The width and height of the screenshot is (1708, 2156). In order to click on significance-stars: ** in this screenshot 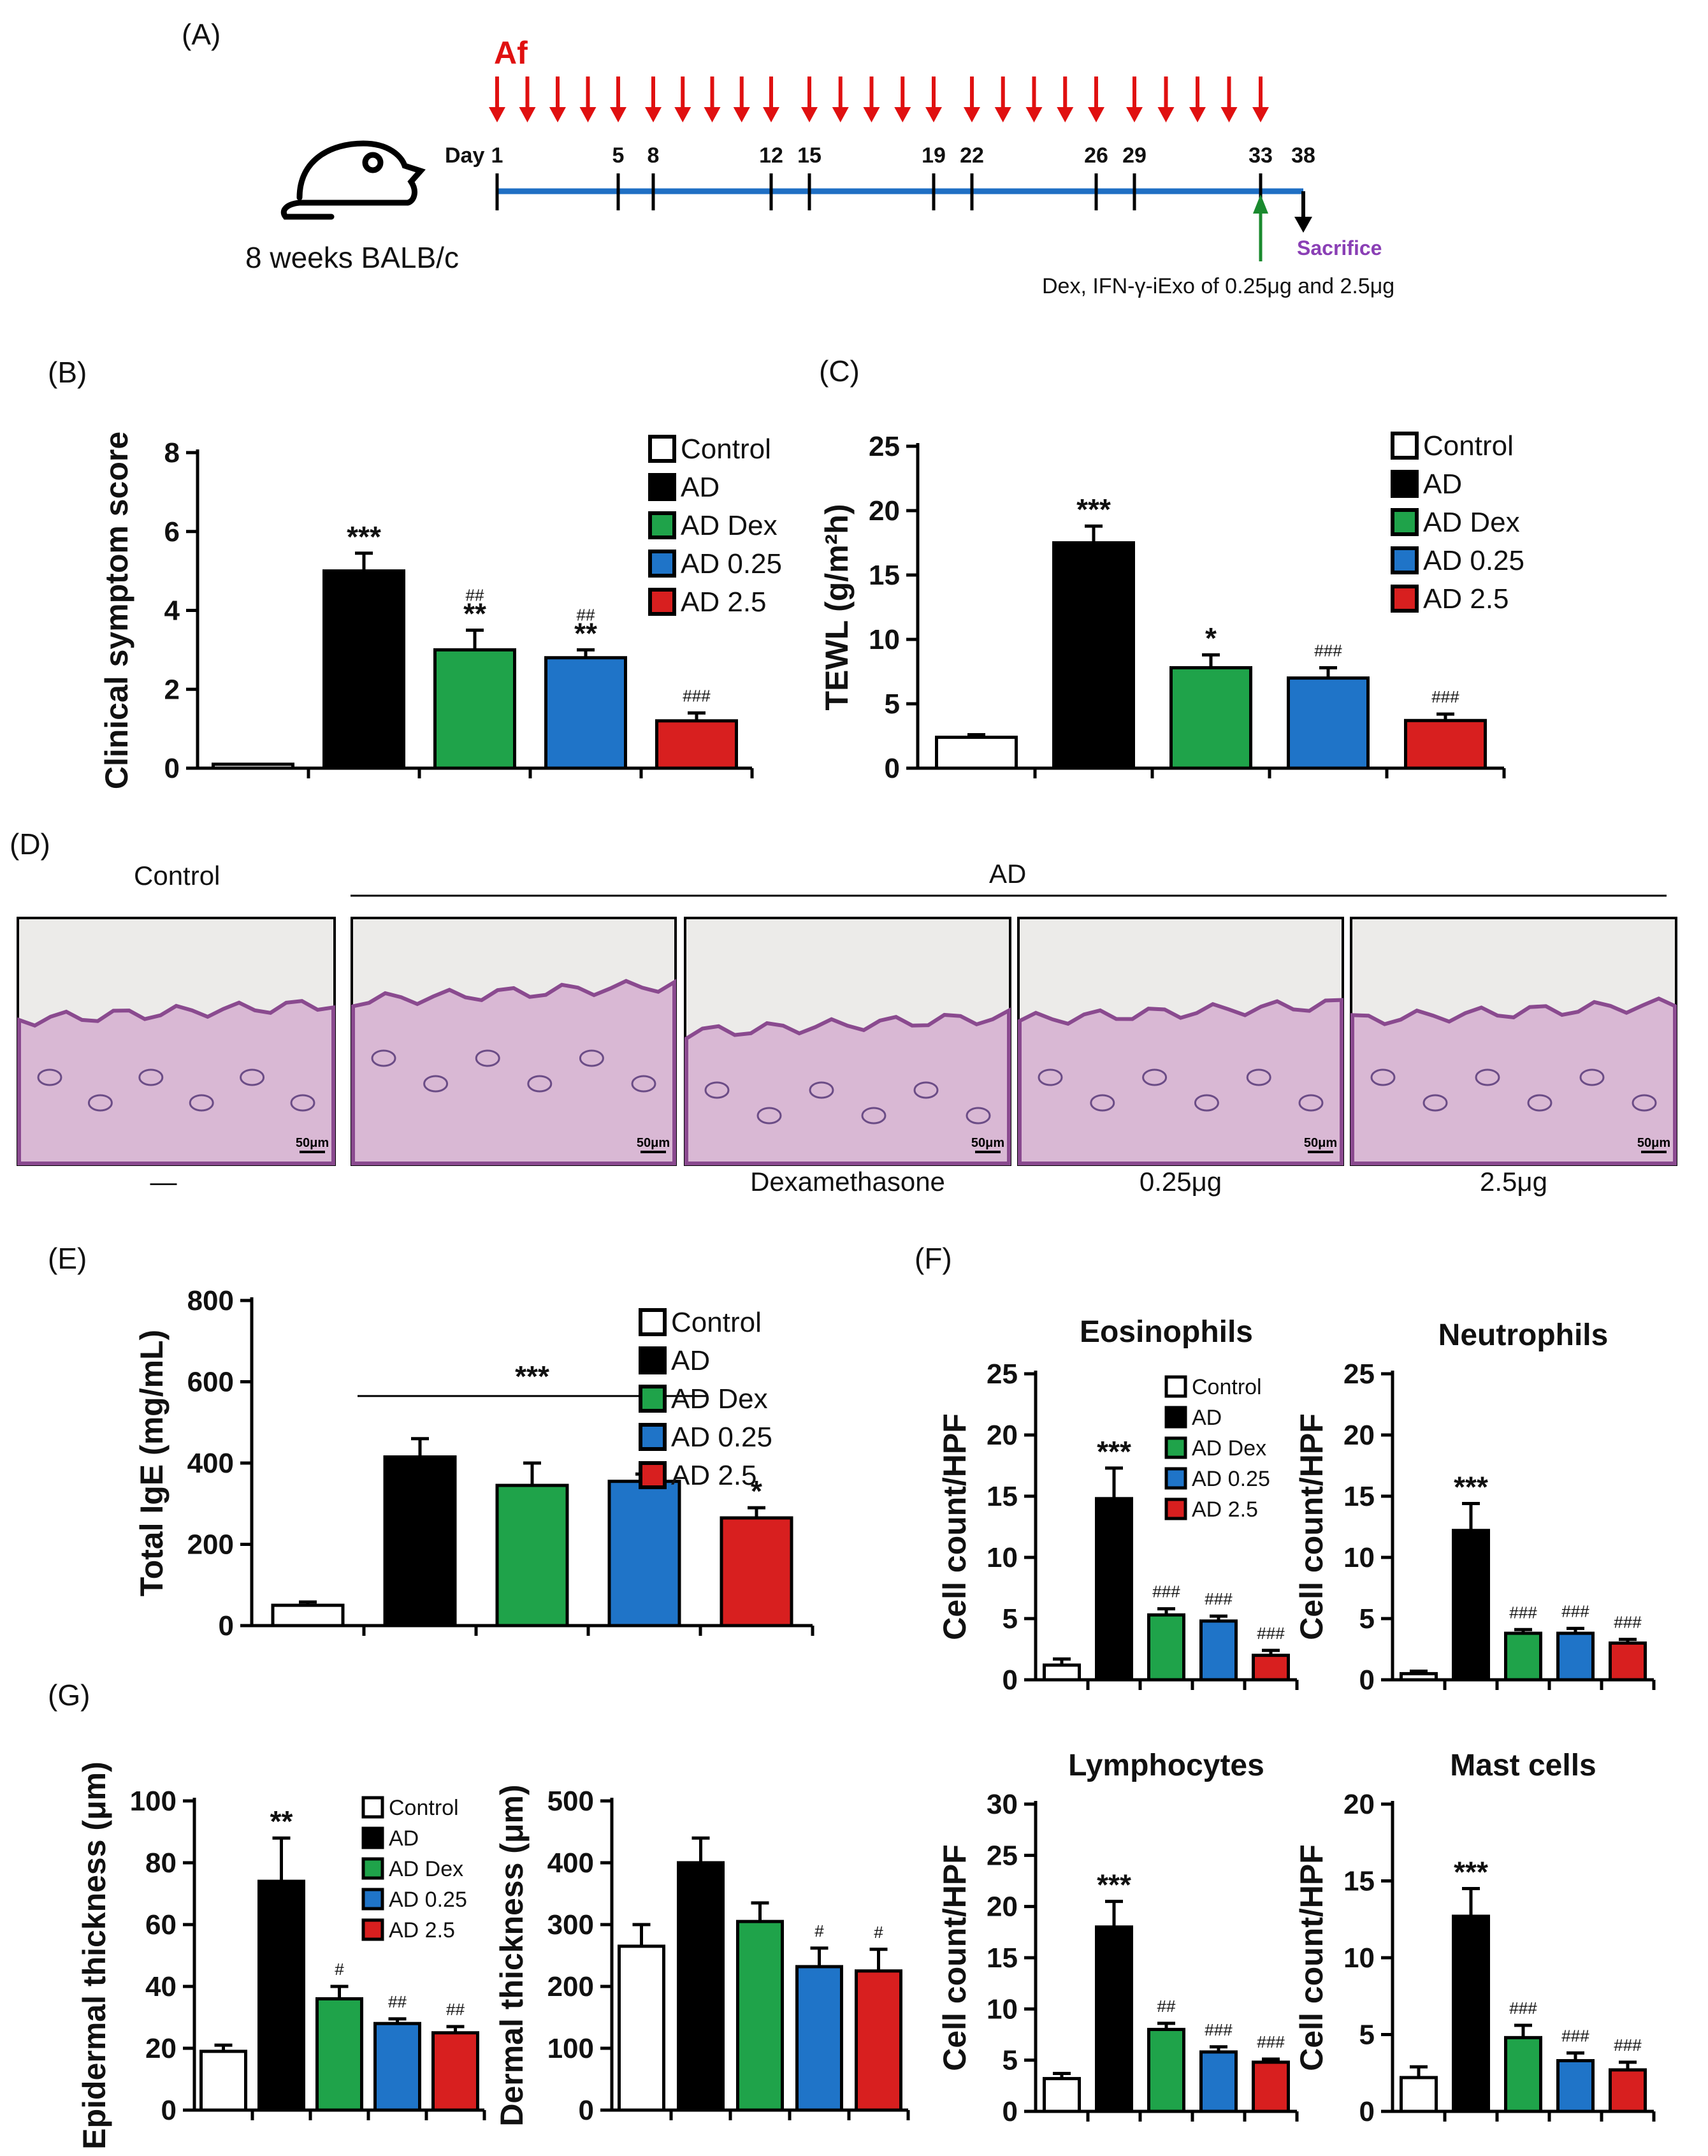, I will do `click(474, 613)`.